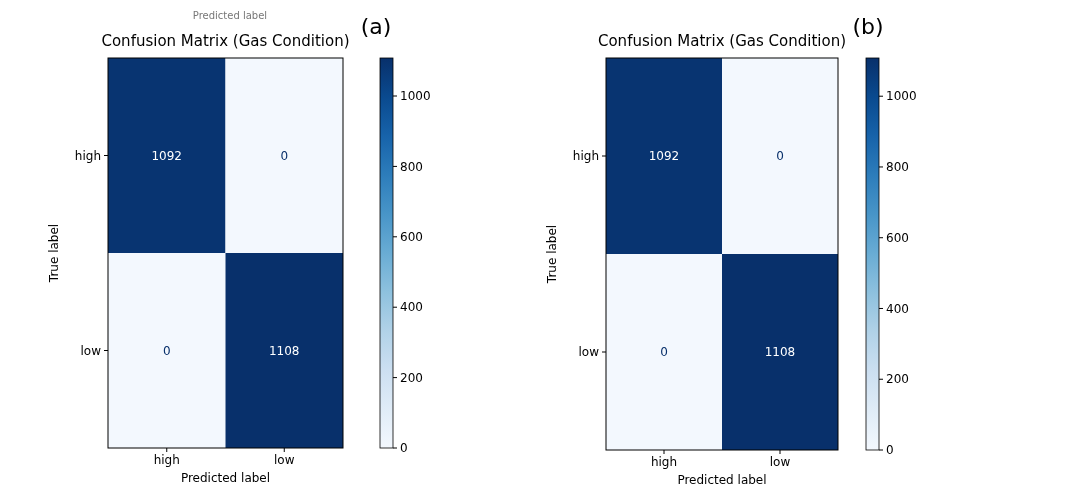 The width and height of the screenshot is (1085, 495). Describe the element at coordinates (230, 15) in the screenshot. I see `text: Predicted label` at that location.